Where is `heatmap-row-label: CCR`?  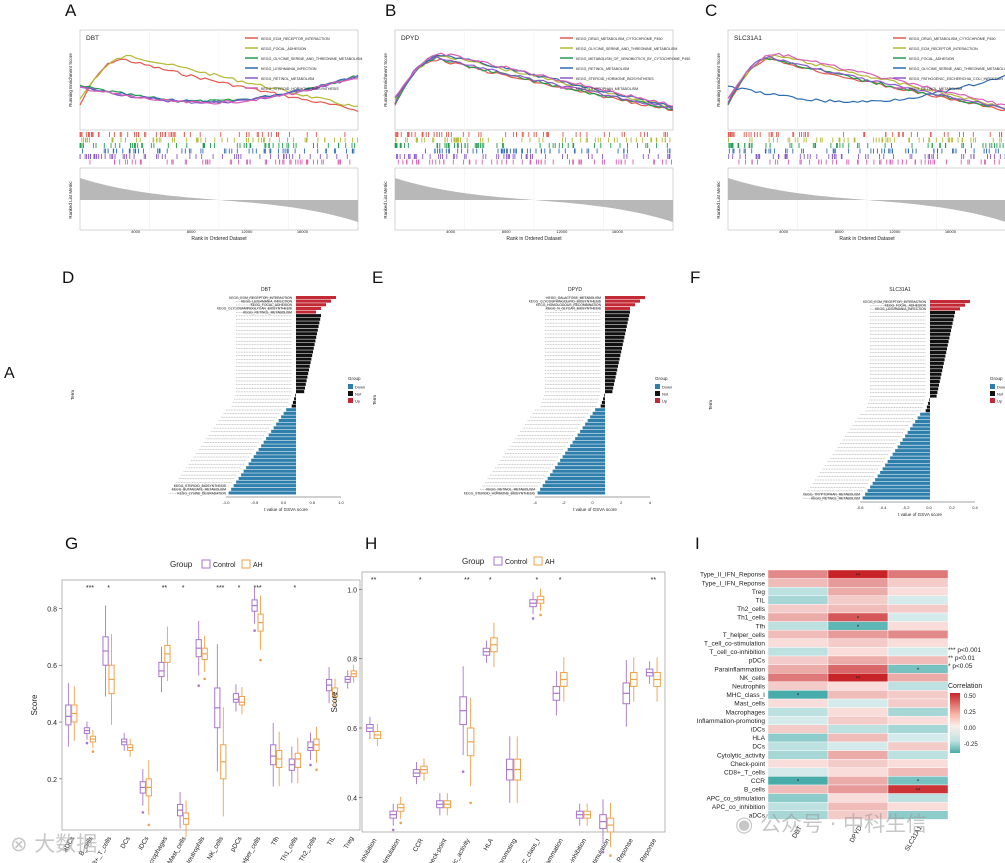 heatmap-row-label: CCR is located at coordinates (758, 781).